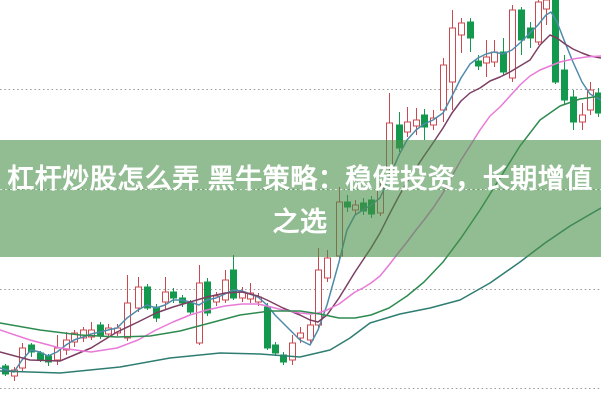 This screenshot has height=401, width=601. What do you see at coordinates (300, 178) in the screenshot?
I see `headline-line1: 杠杆炒股怎么弄 黑牛策略：稳健投资，长期增值` at bounding box center [300, 178].